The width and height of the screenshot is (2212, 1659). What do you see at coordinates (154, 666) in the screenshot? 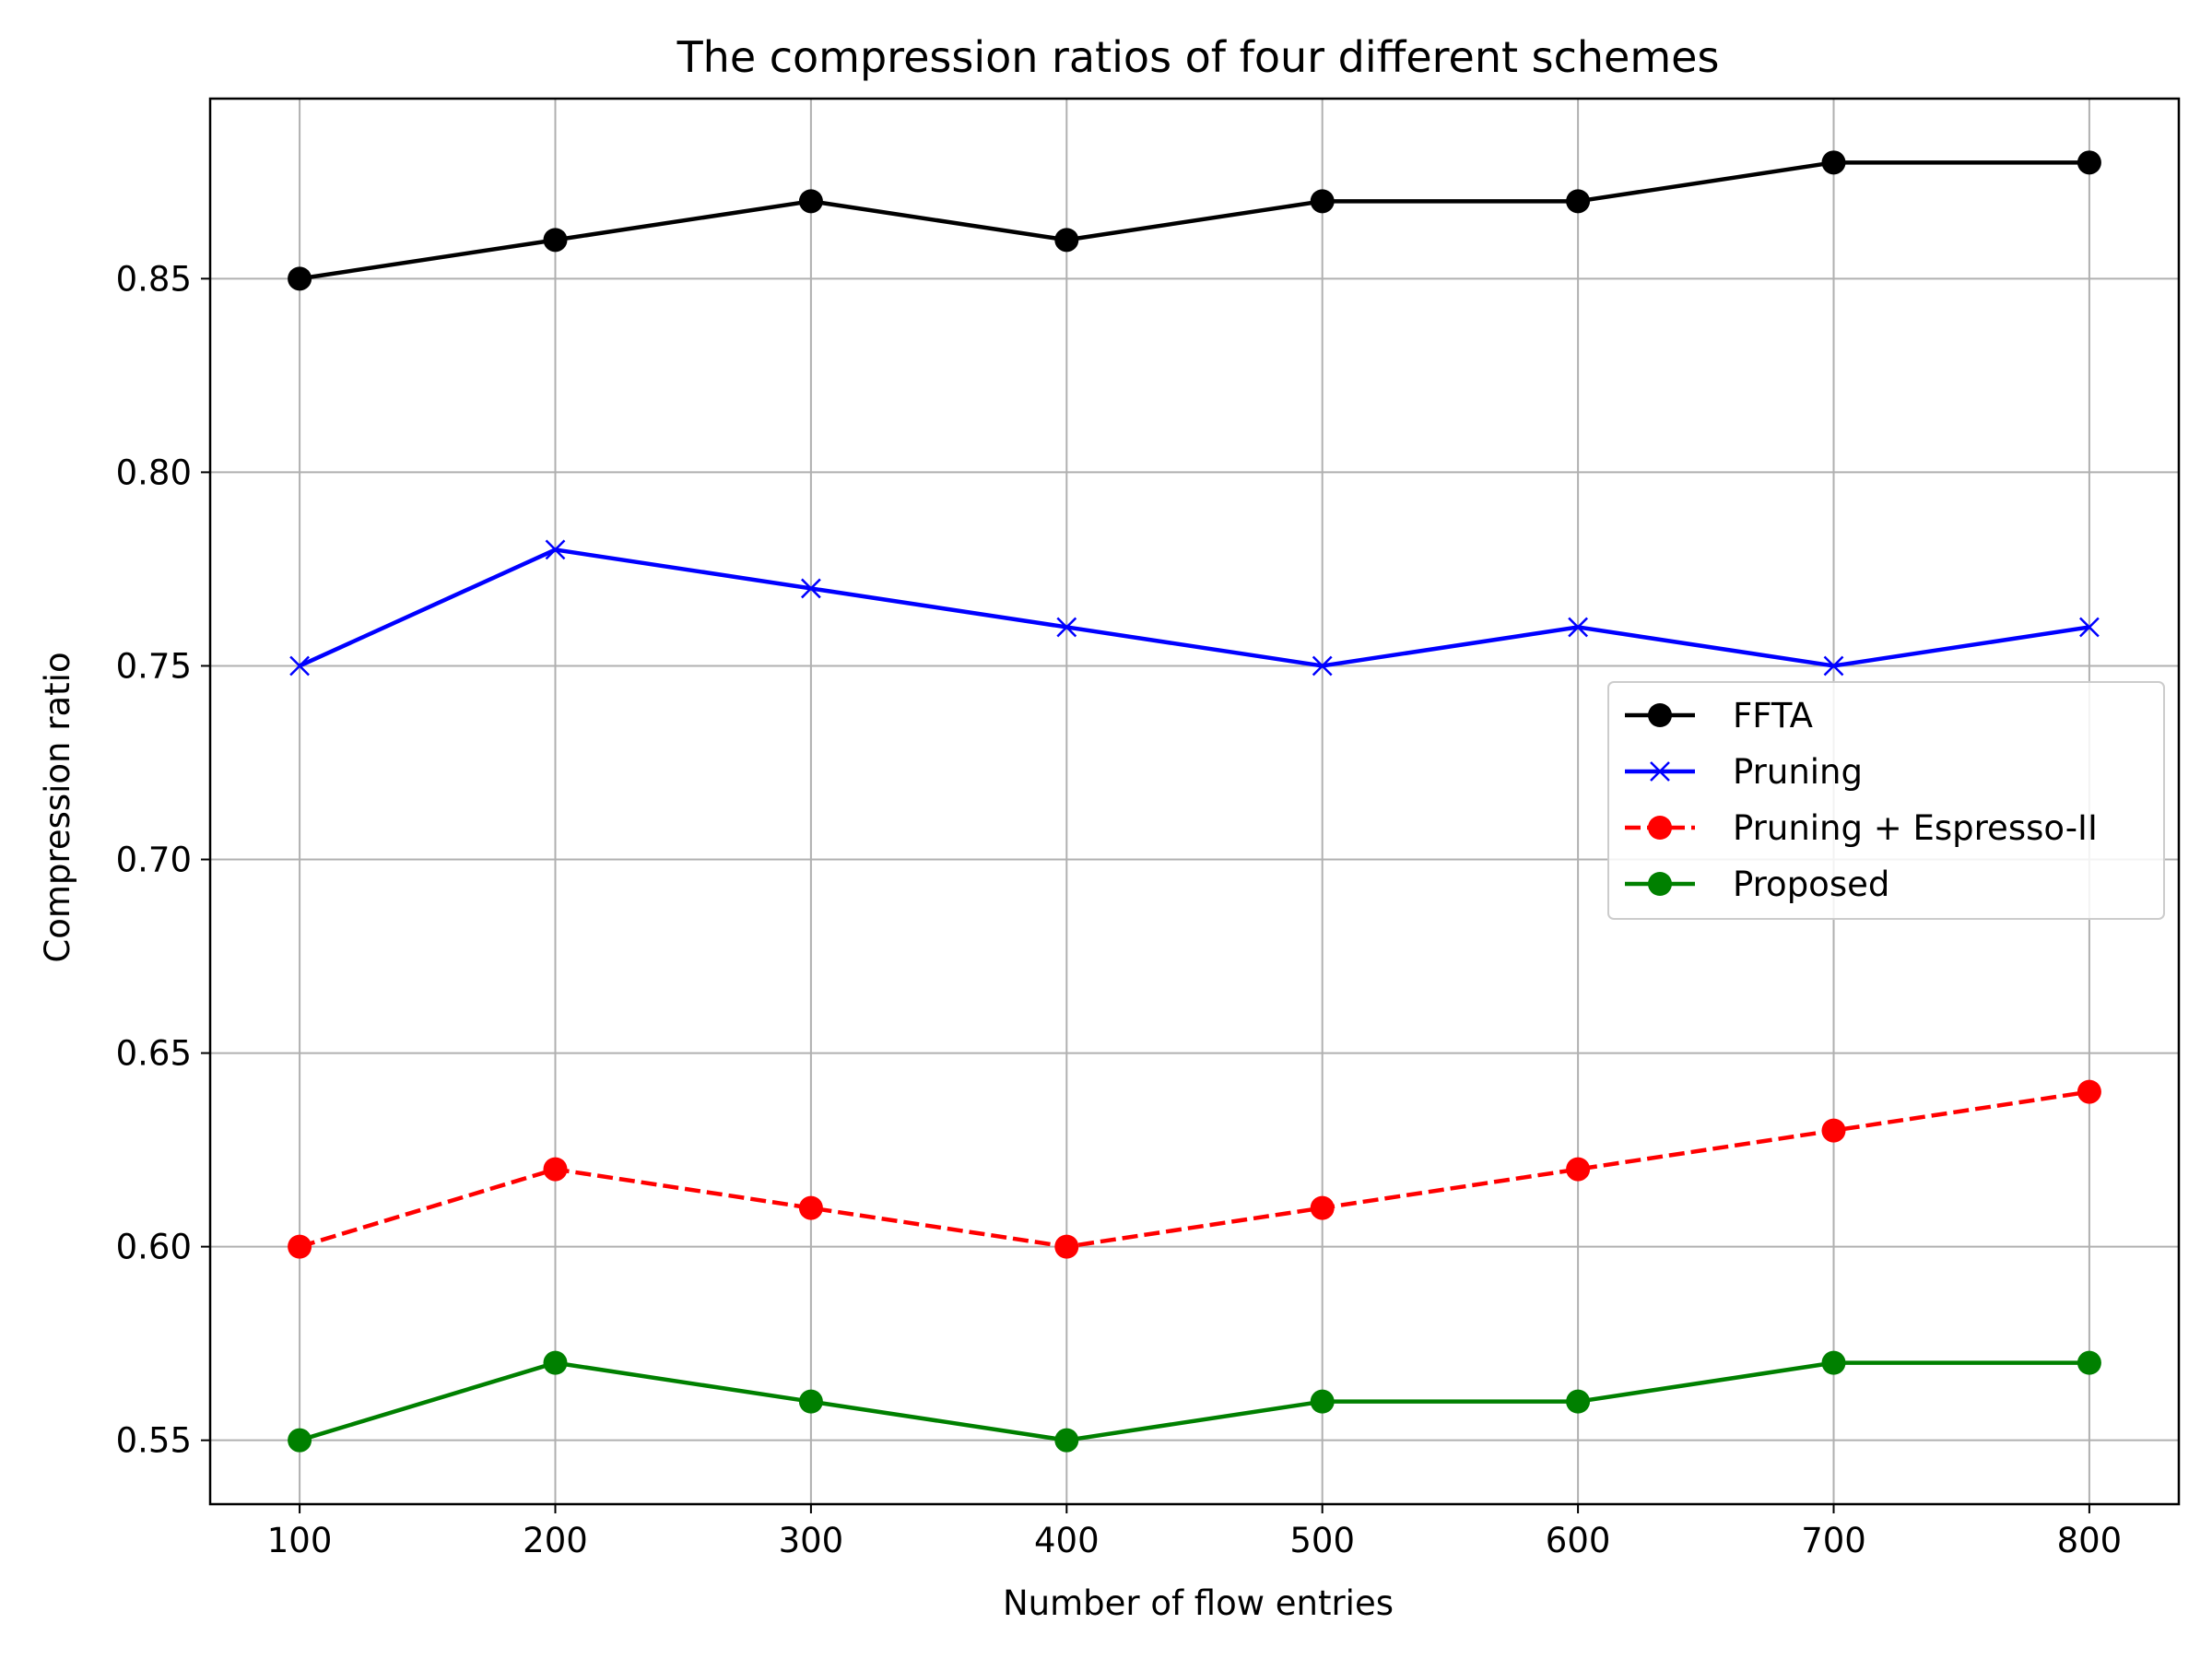
I see `y-tick-label: 0.75` at bounding box center [154, 666].